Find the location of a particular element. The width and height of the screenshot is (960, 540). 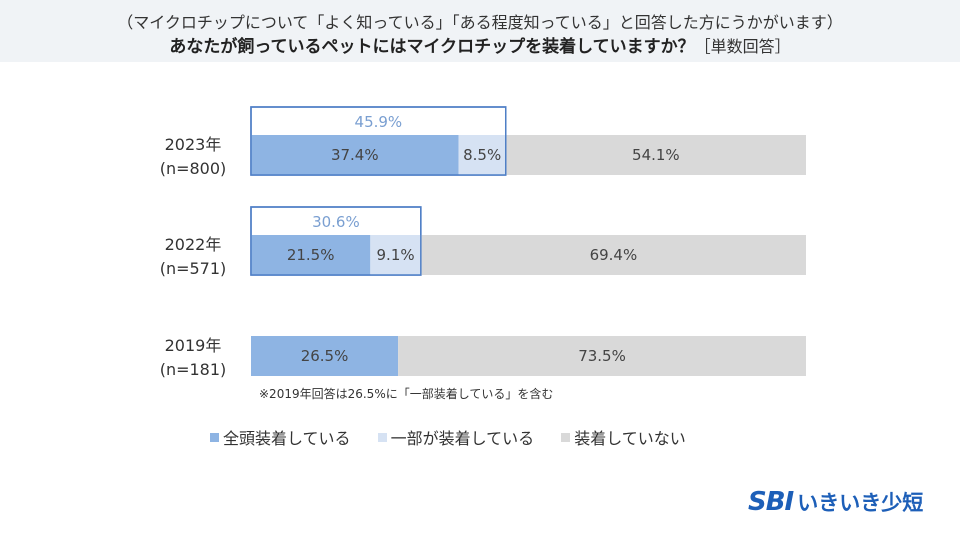

legend-item-none: 装着していない is located at coordinates (623, 437).